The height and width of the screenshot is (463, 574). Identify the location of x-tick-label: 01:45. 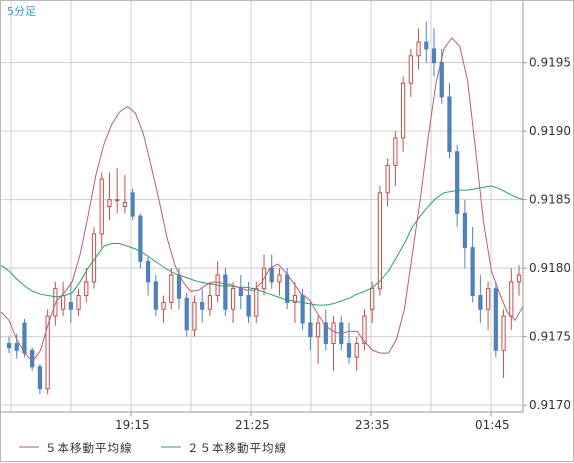
(492, 425).